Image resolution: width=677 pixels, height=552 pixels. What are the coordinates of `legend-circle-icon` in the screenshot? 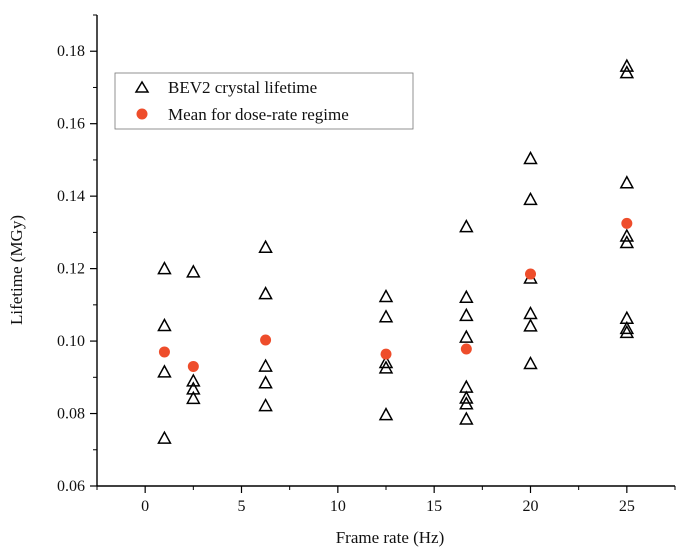 It's located at (142, 114).